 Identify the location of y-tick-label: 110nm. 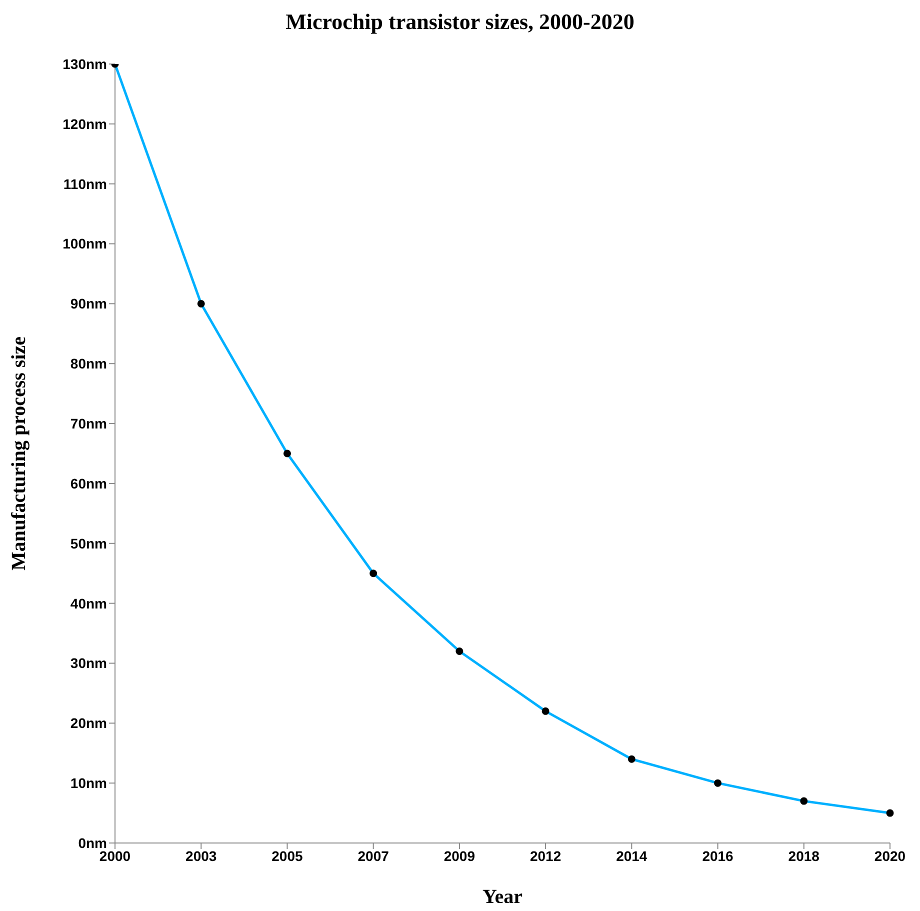
(85, 184).